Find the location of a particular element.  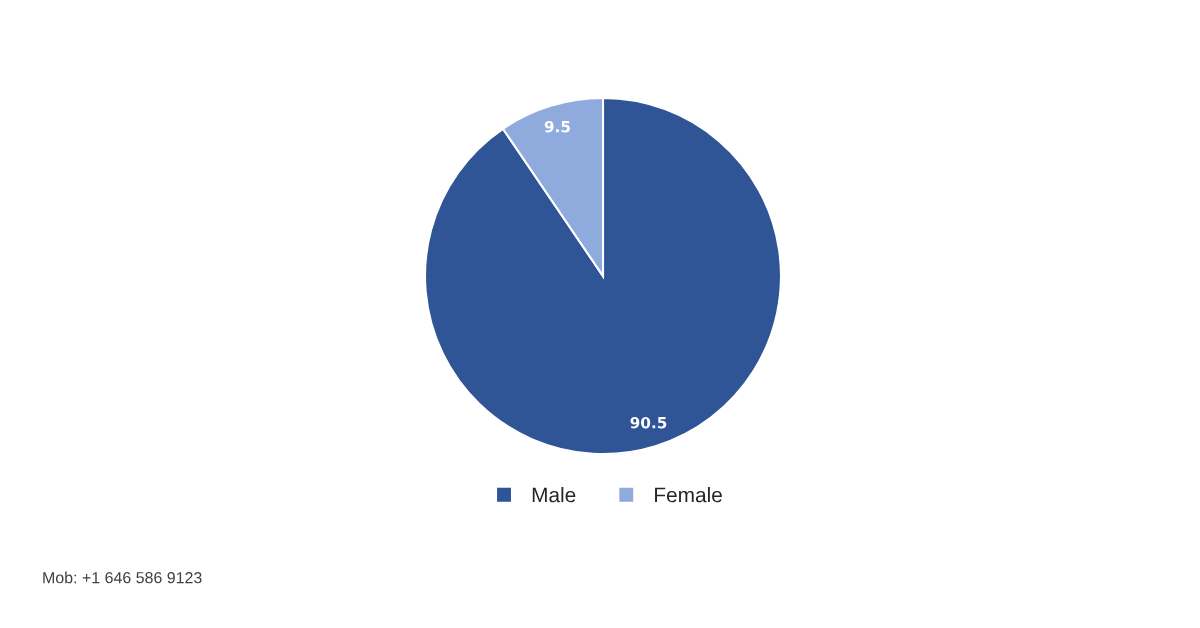

data-label: 9.5 is located at coordinates (557, 126).